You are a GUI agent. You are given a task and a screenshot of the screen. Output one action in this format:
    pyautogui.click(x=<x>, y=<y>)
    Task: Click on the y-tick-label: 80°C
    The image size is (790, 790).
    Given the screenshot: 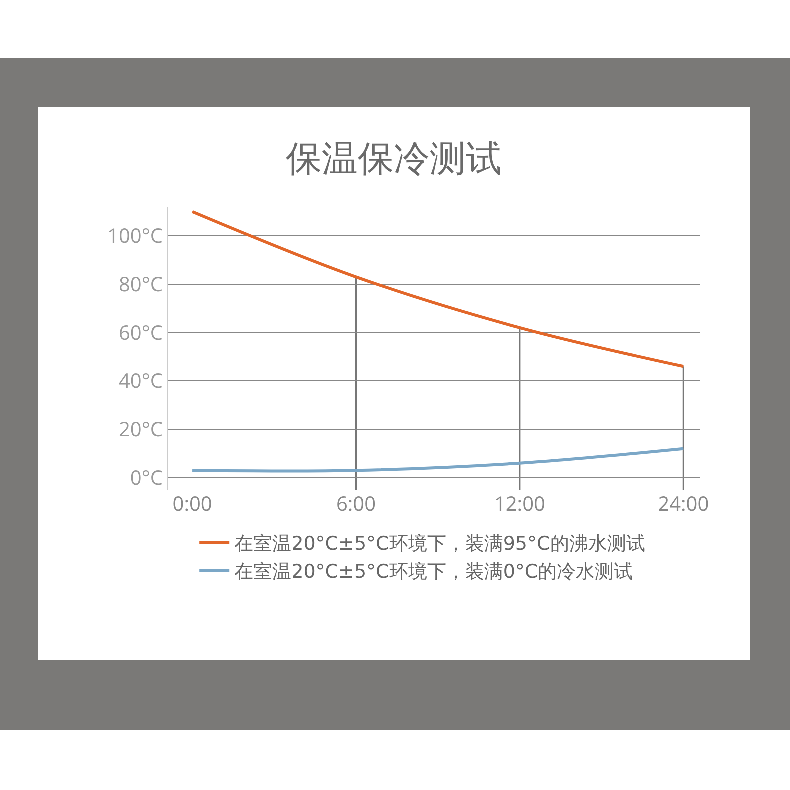 What is the action you would take?
    pyautogui.click(x=140, y=284)
    